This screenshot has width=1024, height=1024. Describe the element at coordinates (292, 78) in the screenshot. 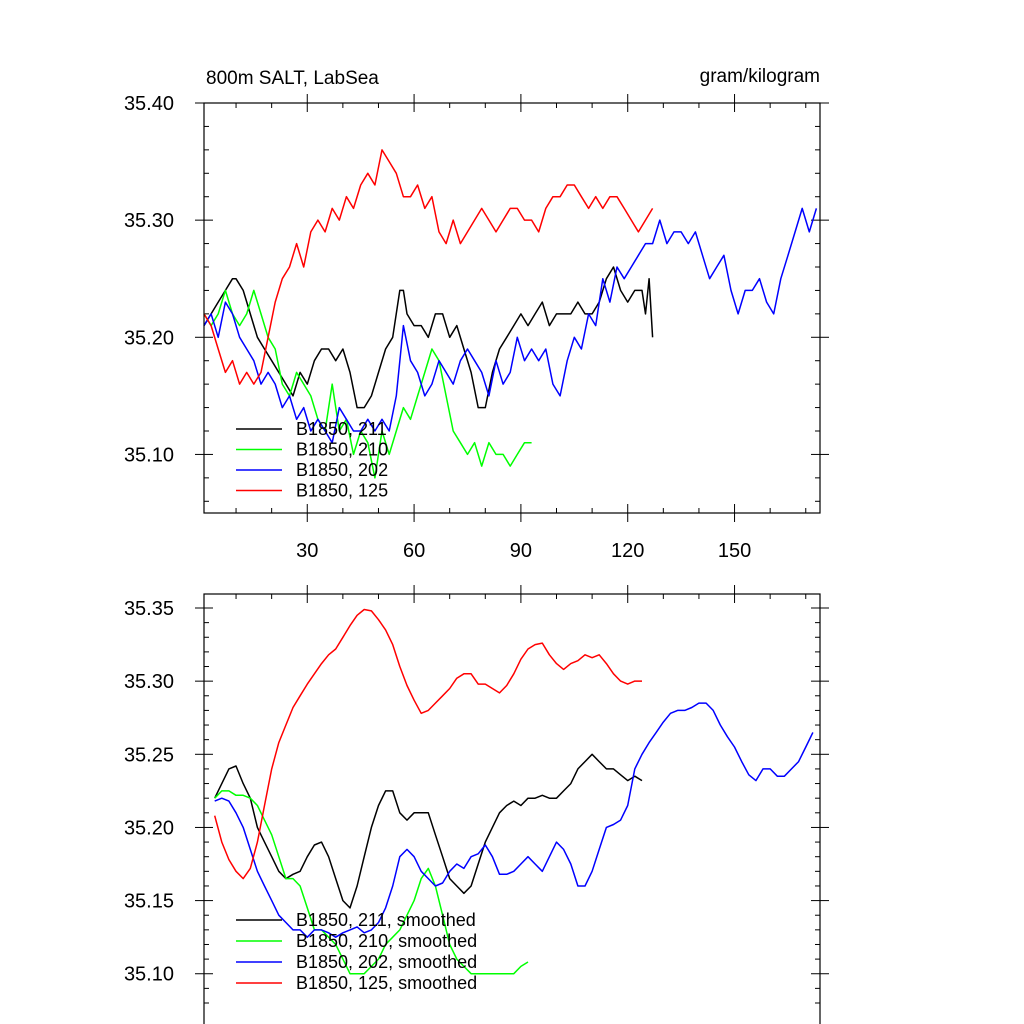

I see `top-title-left: 800m SALT, LabSea` at that location.